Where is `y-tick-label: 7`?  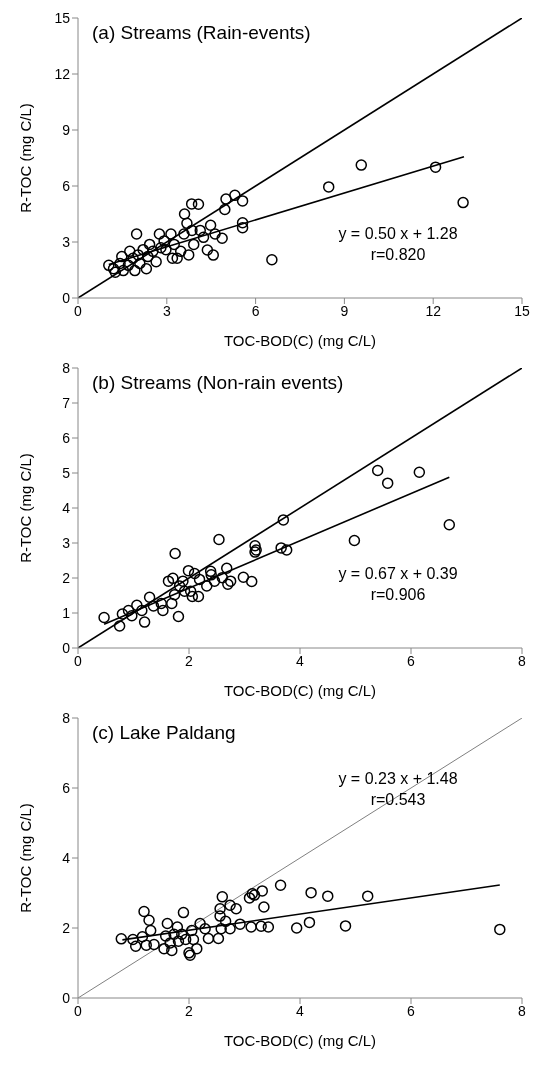 y-tick-label: 7 is located at coordinates (66, 402).